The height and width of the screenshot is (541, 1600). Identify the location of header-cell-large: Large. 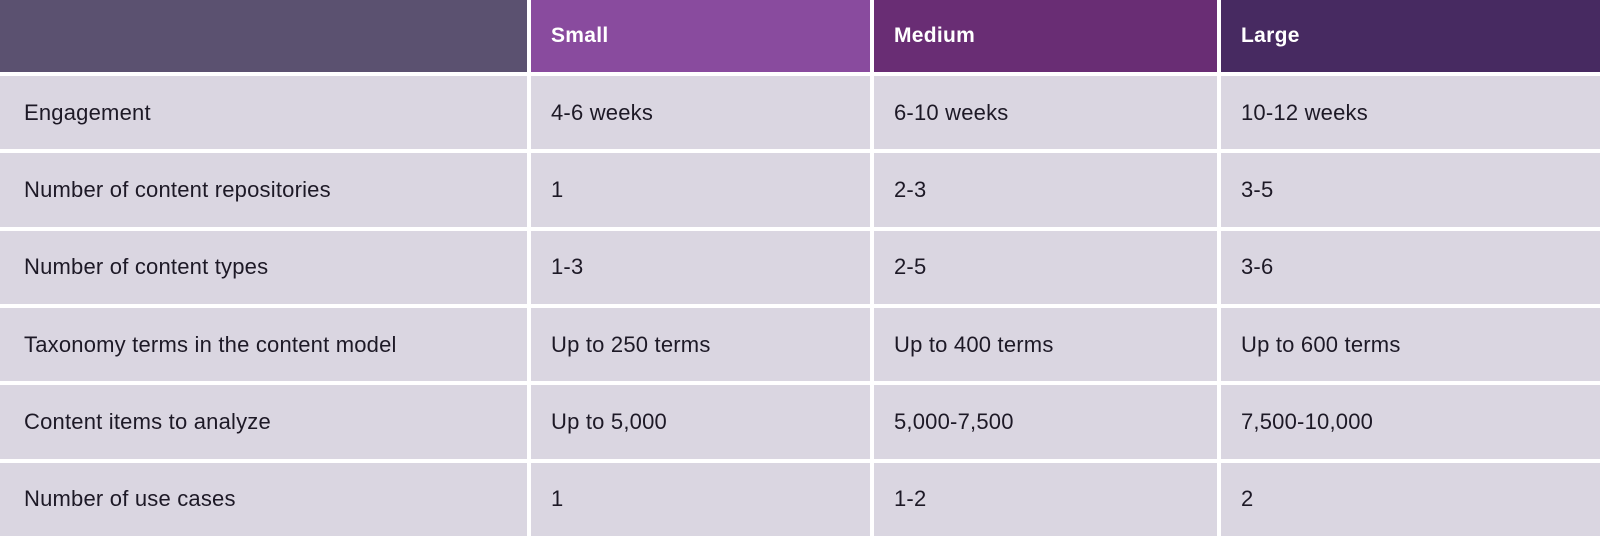
(1410, 36).